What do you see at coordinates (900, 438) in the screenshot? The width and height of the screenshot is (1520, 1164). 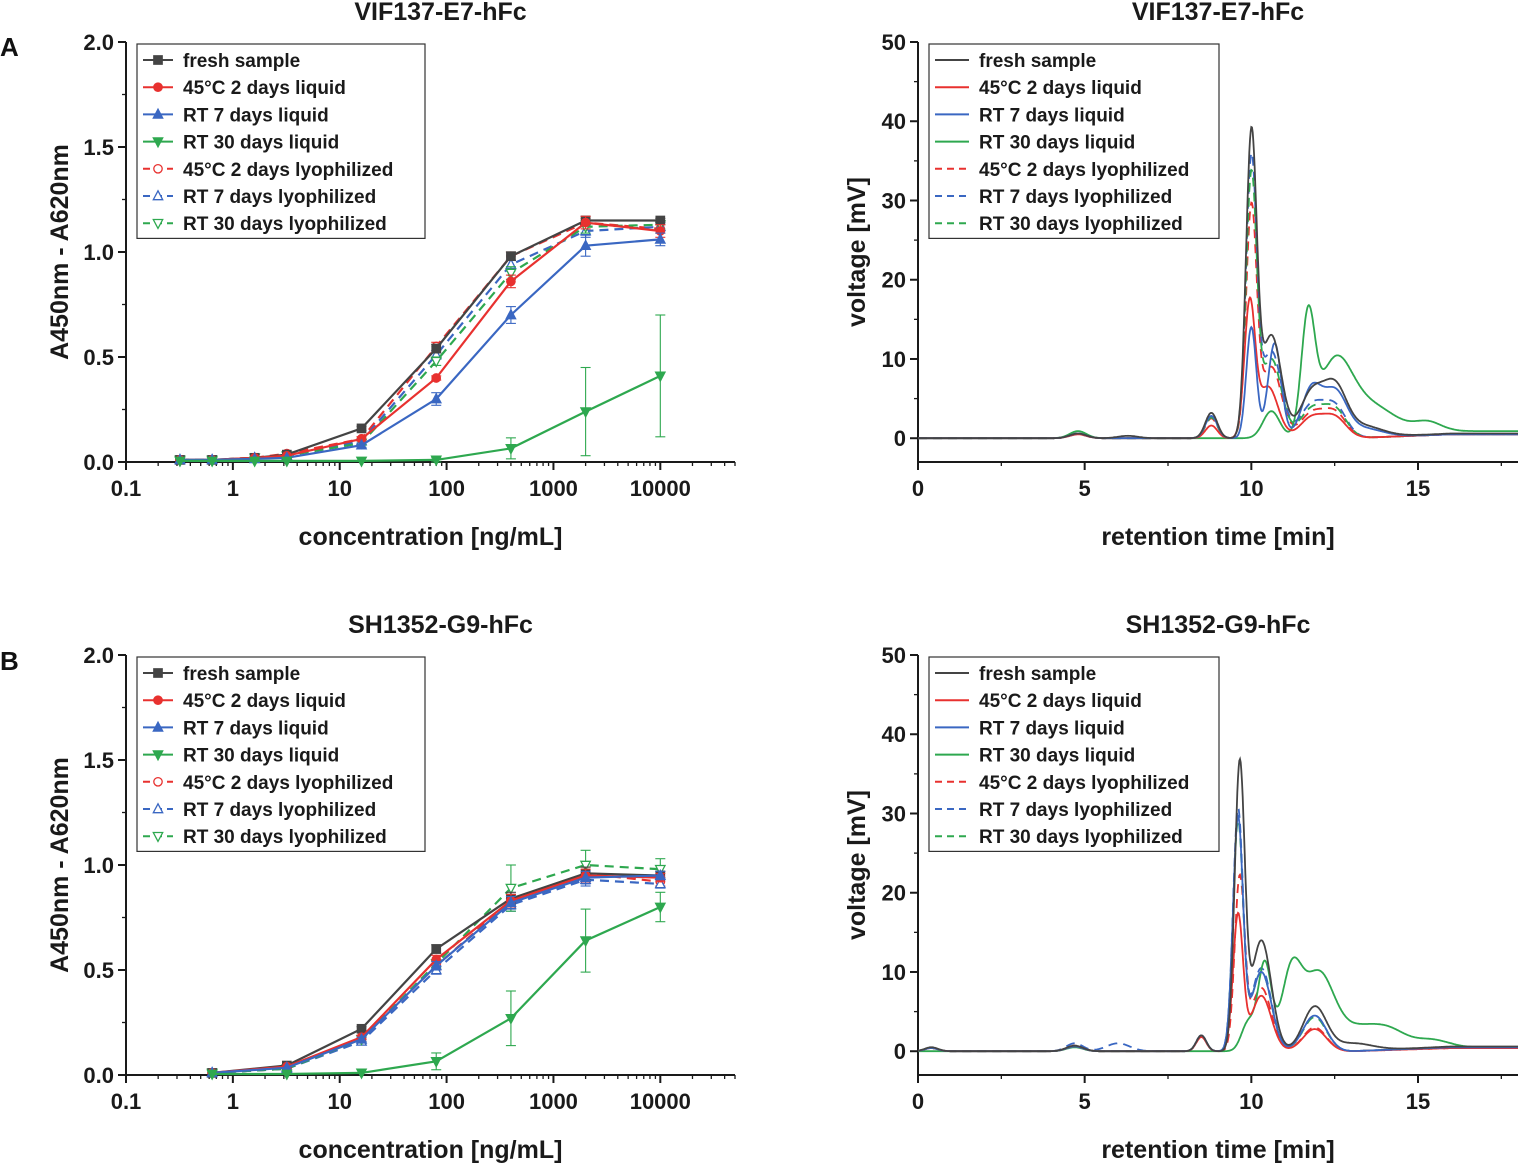 I see `y-tick-label: 0` at bounding box center [900, 438].